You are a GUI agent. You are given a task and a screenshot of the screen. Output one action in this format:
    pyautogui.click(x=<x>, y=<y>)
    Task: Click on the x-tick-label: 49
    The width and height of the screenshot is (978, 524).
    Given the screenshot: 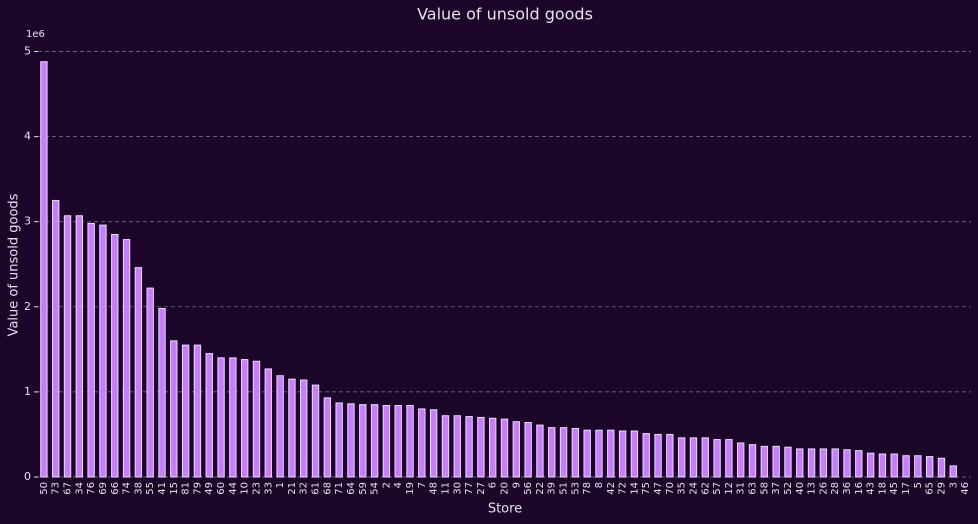 What is the action you would take?
    pyautogui.click(x=209, y=488)
    